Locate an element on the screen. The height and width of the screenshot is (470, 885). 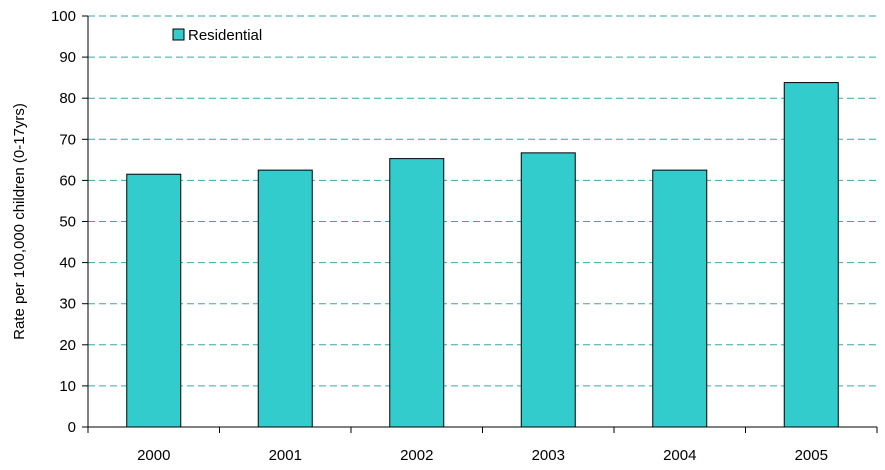
y-tick-label: 50 is located at coordinates (67, 222).